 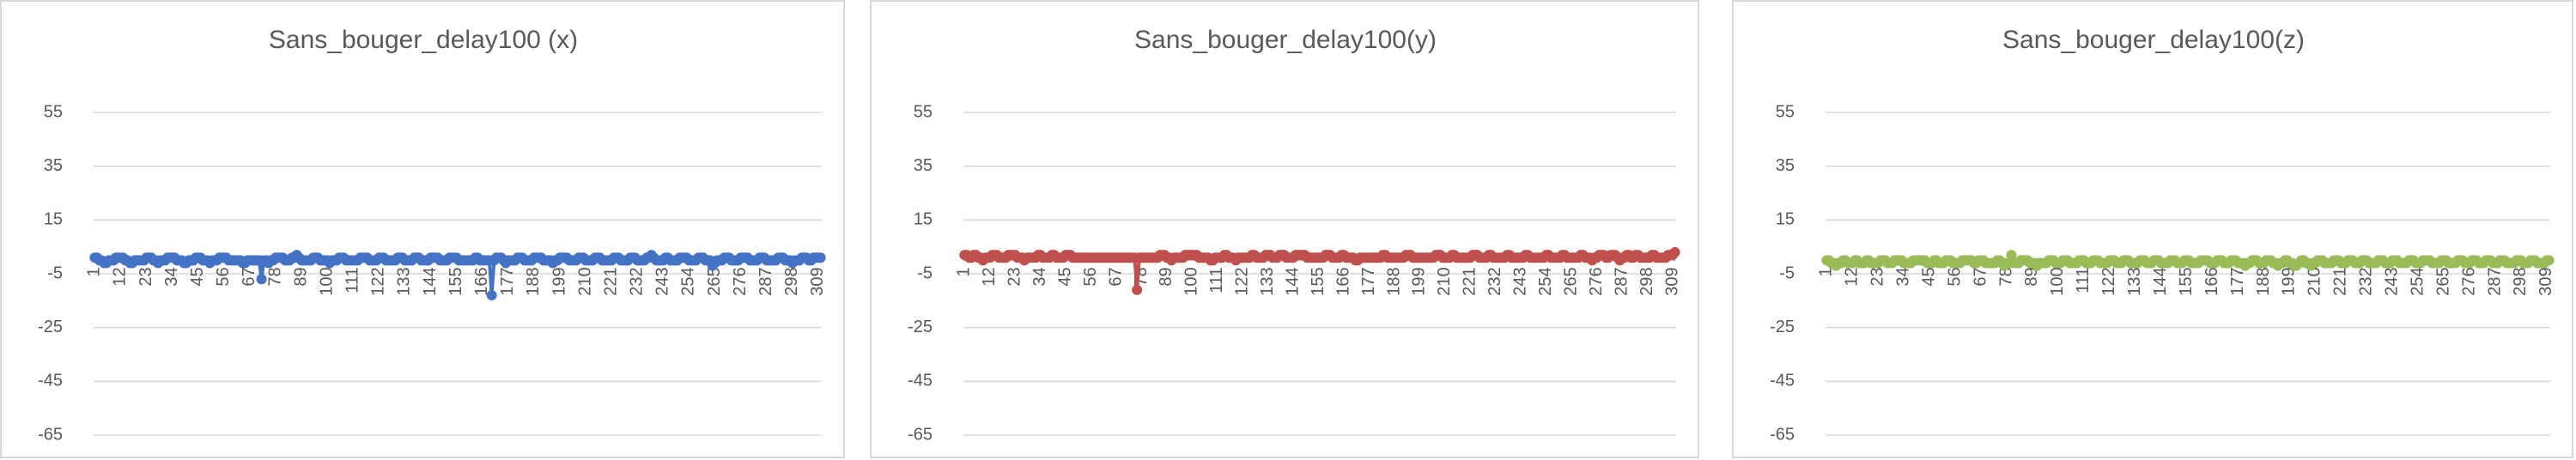 I want to click on chart-title: Sans_bouger_delay100 (x), so click(x=423, y=40).